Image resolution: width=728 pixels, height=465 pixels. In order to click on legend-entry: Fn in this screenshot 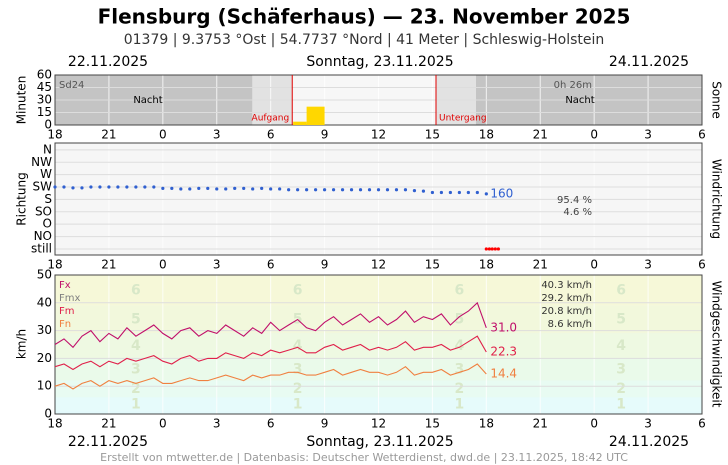, I will do `click(65, 324)`.